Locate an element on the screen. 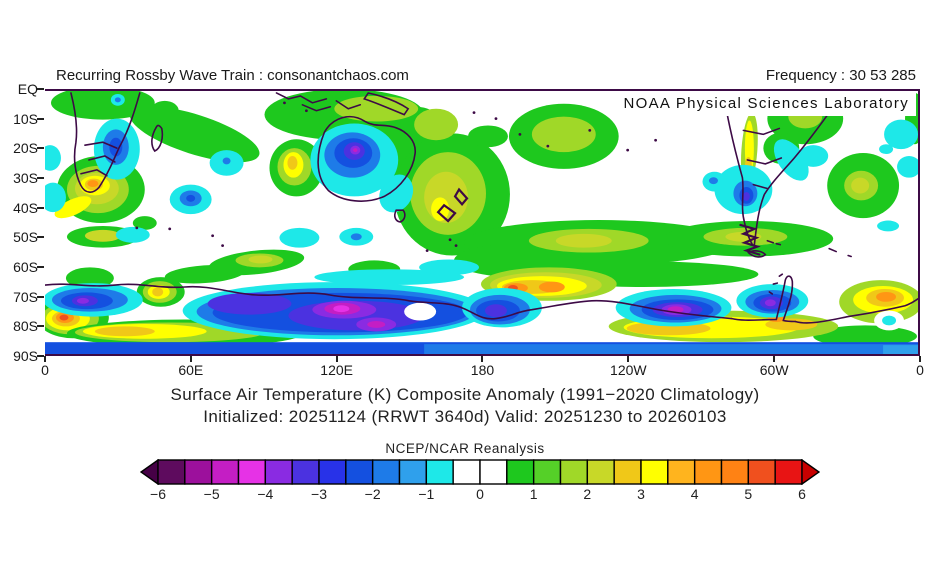 This screenshot has width=930, height=580. colorbar-tick-label: −3 is located at coordinates (319, 494).